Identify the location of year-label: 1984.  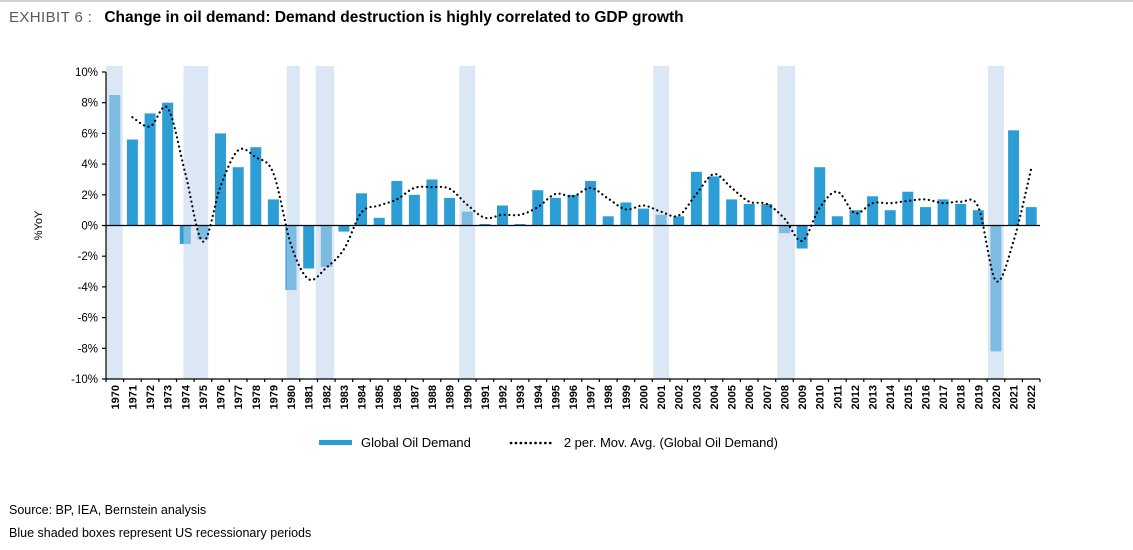
(363, 396).